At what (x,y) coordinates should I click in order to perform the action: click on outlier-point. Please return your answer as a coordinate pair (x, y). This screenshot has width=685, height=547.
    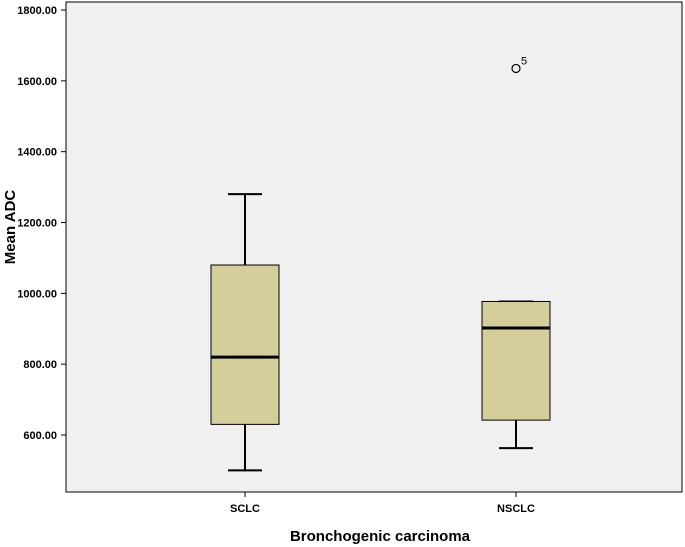
    Looking at the image, I should click on (516, 68).